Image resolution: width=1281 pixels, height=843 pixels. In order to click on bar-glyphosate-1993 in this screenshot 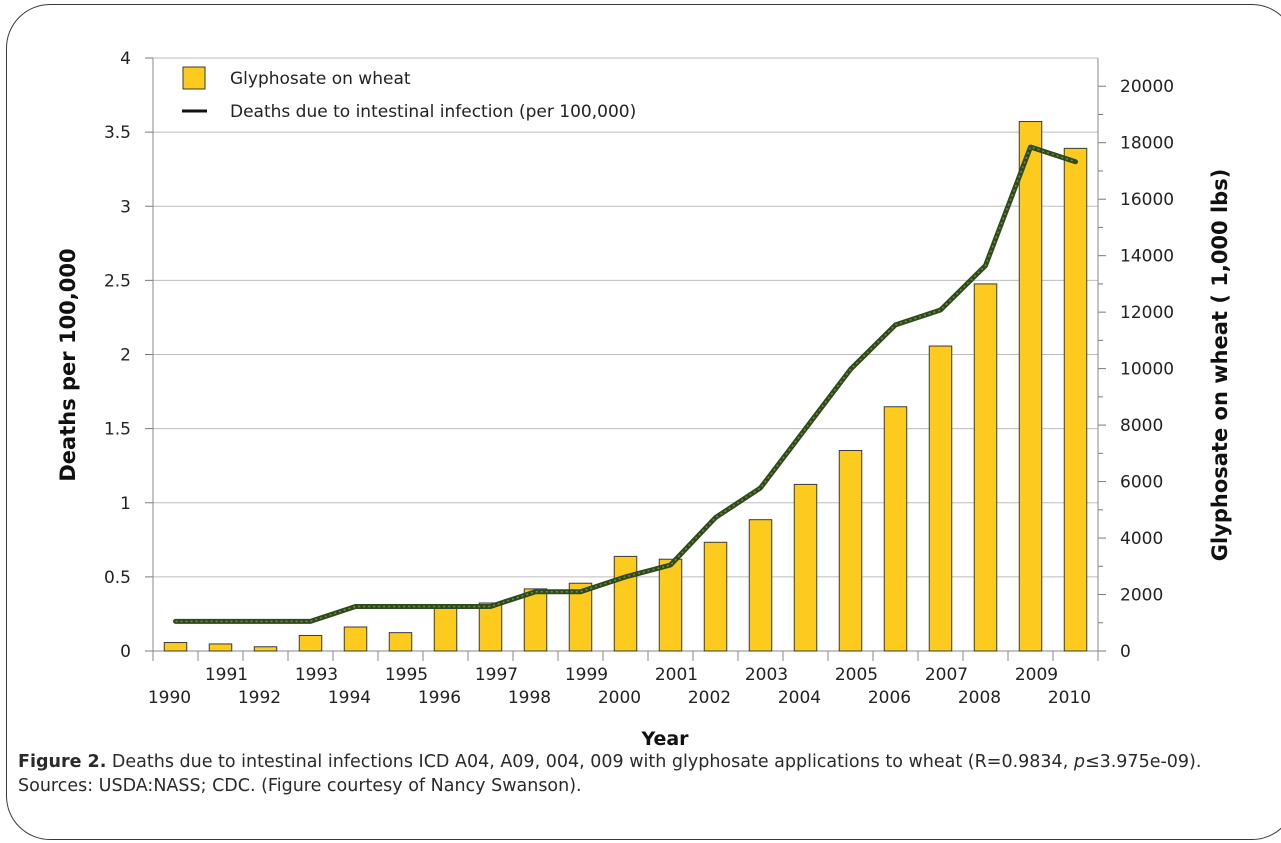, I will do `click(310, 643)`.